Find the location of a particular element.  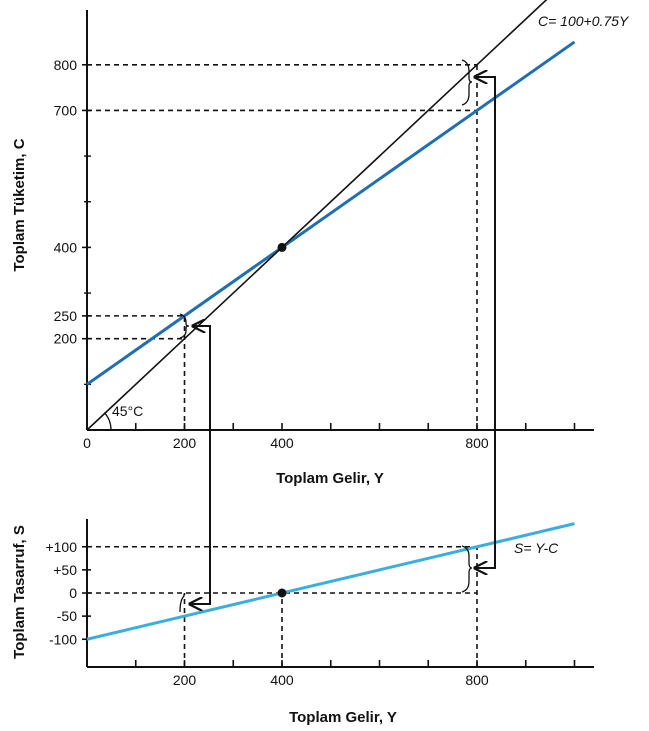

bottom-guide-lines is located at coordinates (282, 606).